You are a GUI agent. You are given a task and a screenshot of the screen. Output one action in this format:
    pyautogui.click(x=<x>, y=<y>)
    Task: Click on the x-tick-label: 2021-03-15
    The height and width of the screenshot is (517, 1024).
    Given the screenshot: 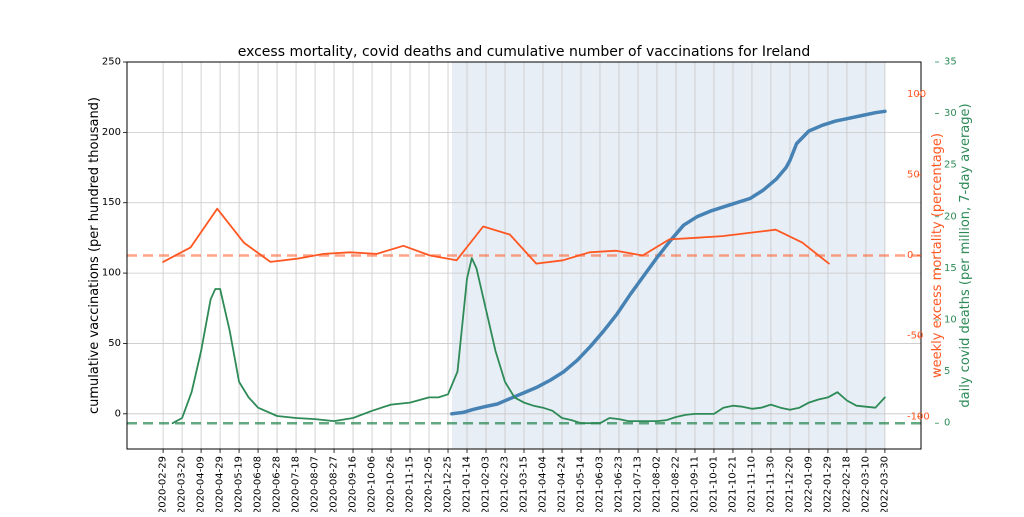 What is the action you would take?
    pyautogui.click(x=524, y=484)
    